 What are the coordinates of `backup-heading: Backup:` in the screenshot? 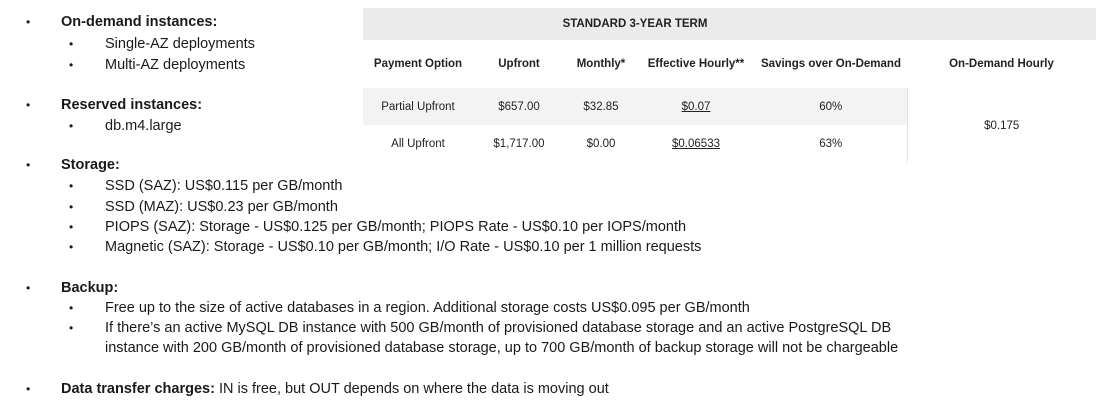 It's located at (90, 288).